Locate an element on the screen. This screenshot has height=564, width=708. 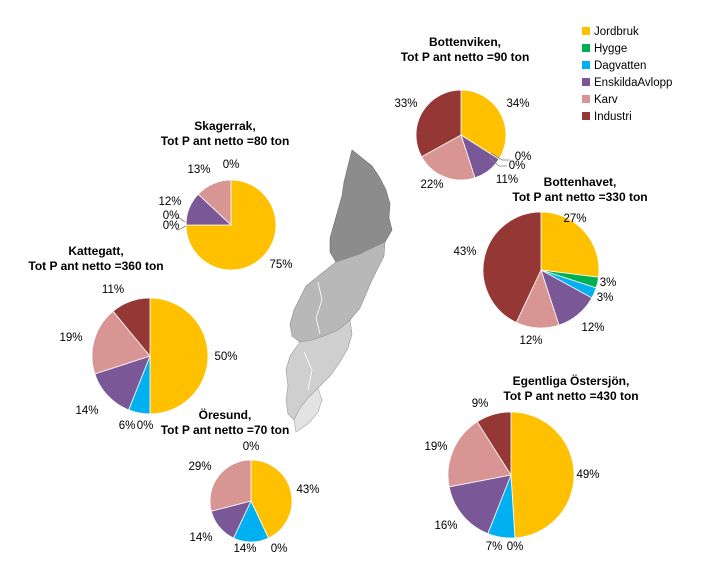
legend-swatch-industri is located at coordinates (586, 116).